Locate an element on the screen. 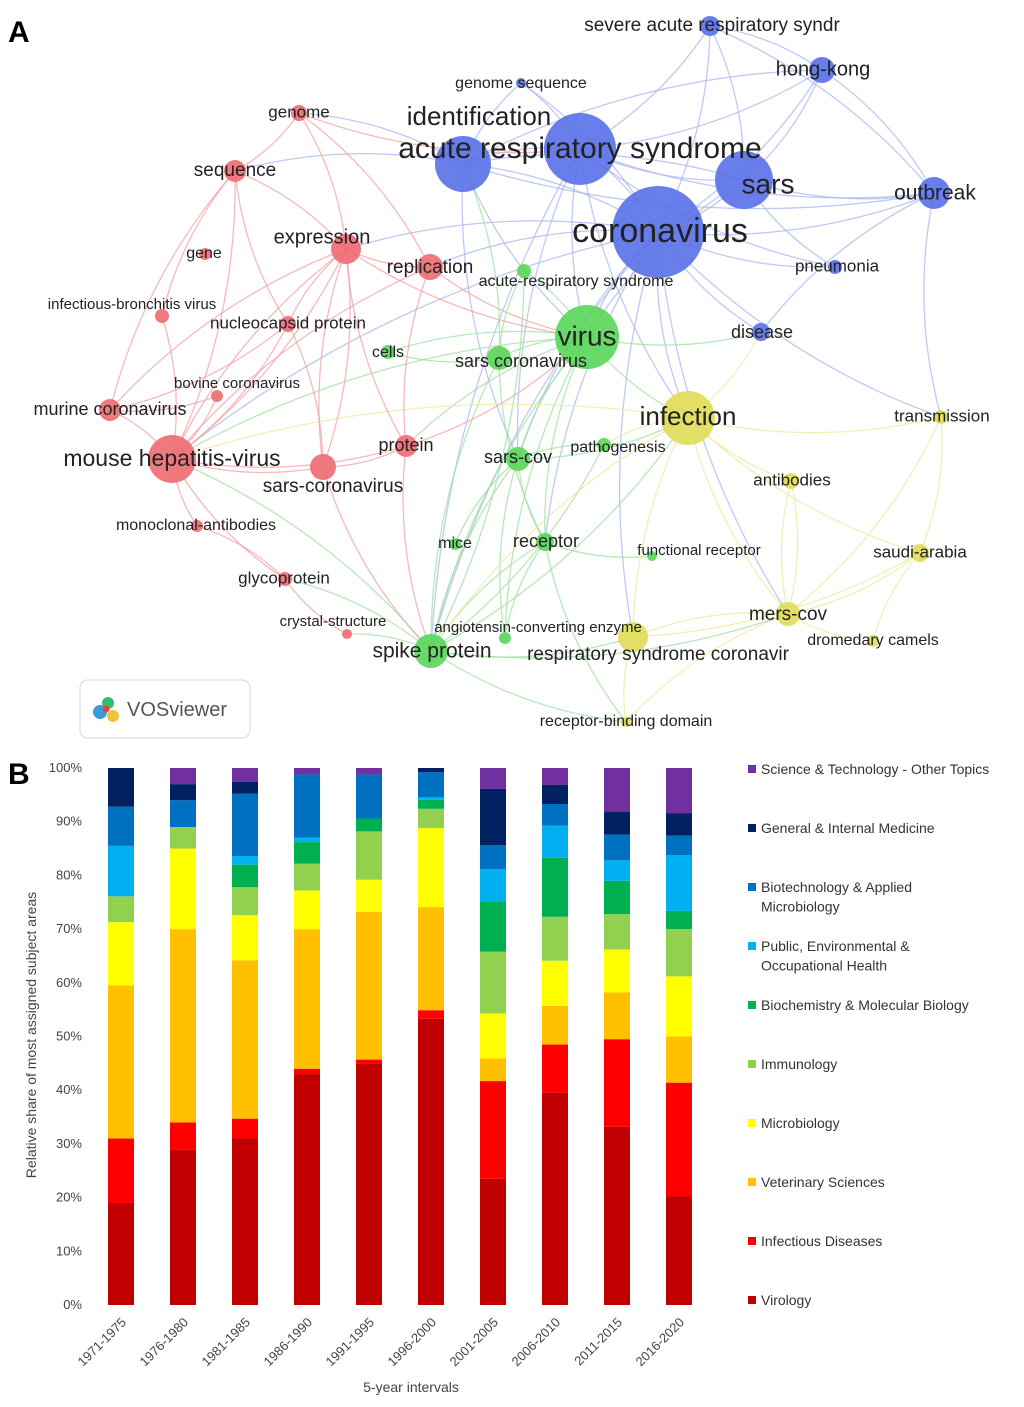  node-label-outbreak: outbreak is located at coordinates (935, 193).